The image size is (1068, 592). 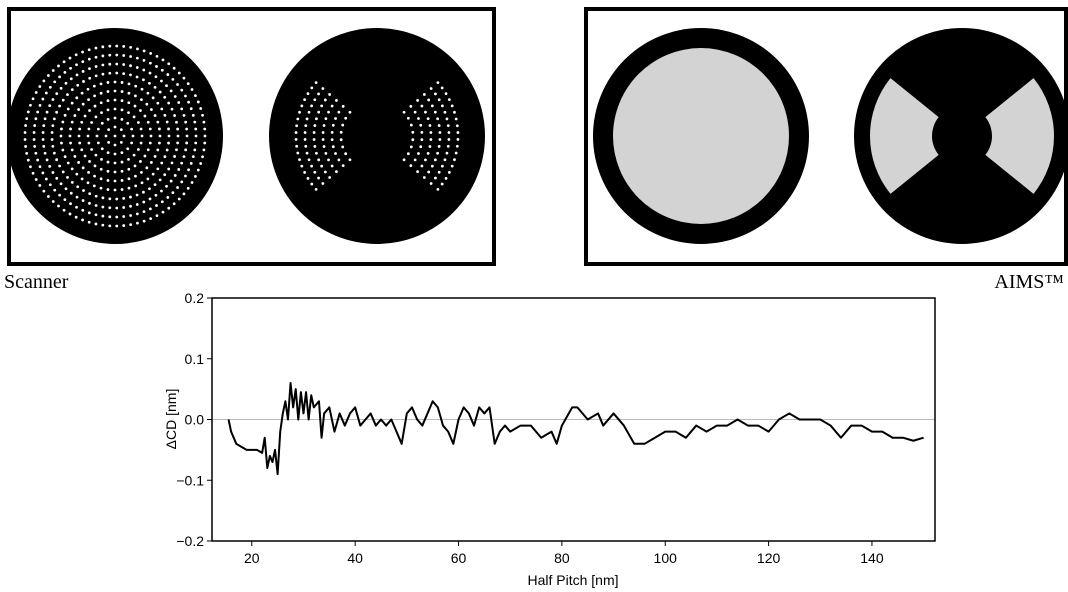 What do you see at coordinates (190, 480) in the screenshot?
I see `y-tick-label: −0.1` at bounding box center [190, 480].